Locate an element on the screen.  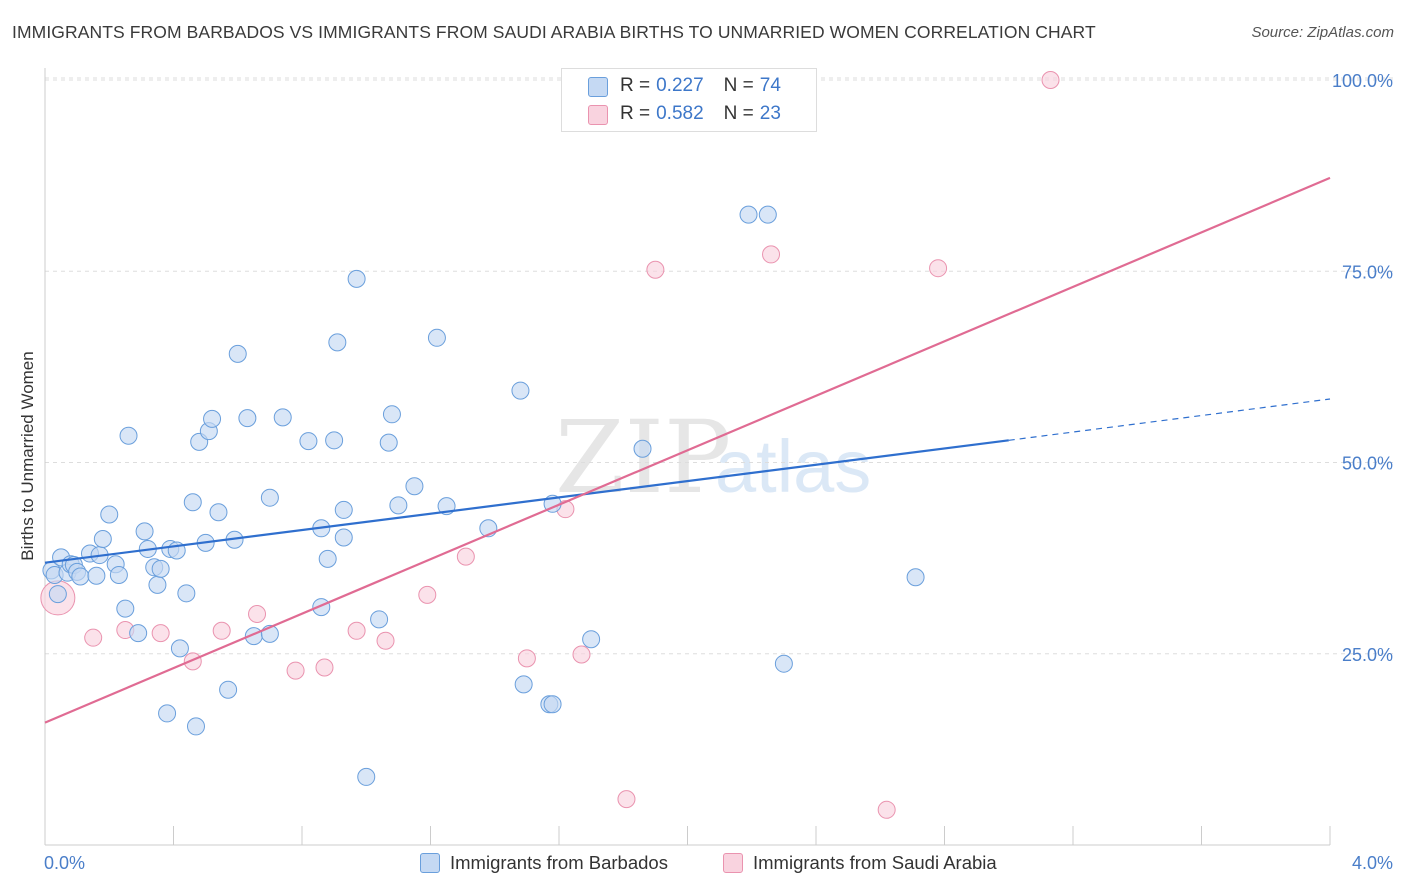
legend-item-barbados: Immigrants from Barbados is located at coordinates (544, 863).